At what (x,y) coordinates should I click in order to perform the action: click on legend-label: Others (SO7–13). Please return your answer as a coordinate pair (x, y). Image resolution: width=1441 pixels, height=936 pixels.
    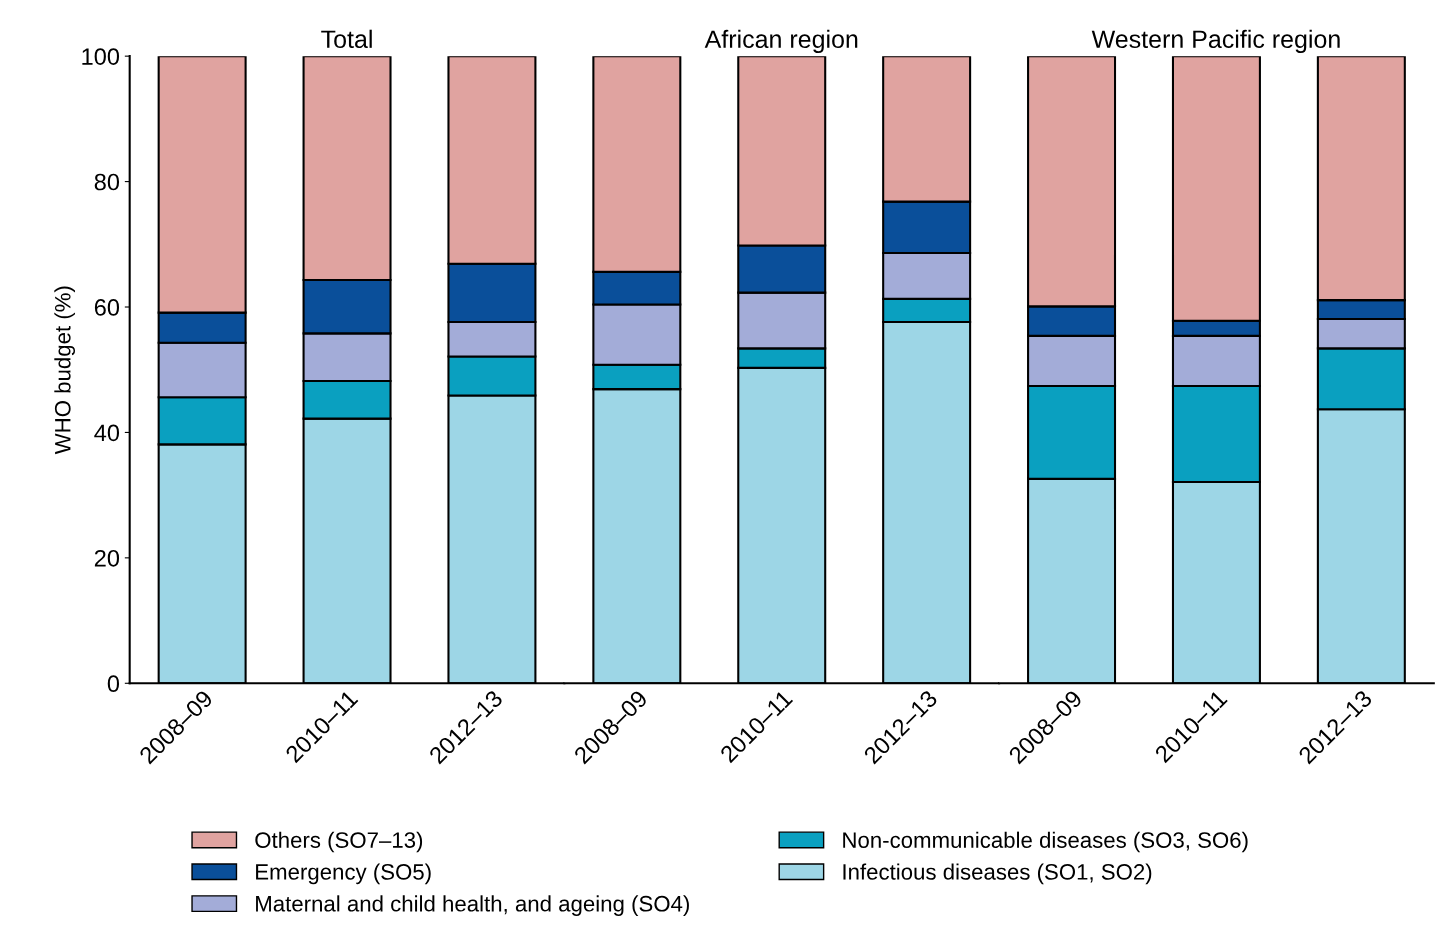
    Looking at the image, I should click on (339, 842).